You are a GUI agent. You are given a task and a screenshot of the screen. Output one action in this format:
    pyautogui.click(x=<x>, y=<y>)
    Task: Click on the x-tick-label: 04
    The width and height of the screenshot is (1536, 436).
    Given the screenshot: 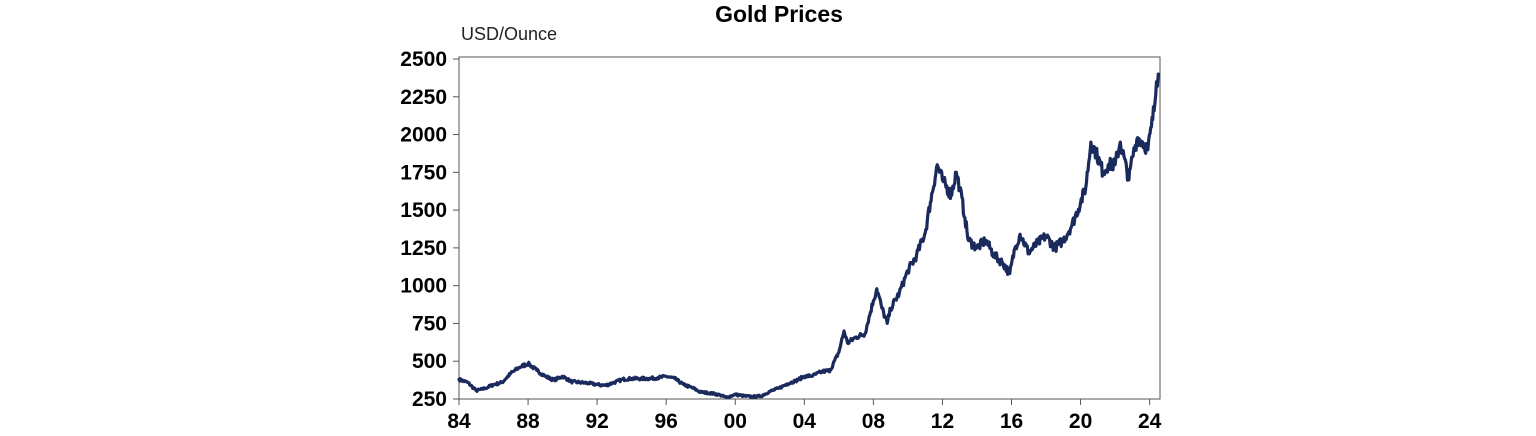 What is the action you would take?
    pyautogui.click(x=805, y=421)
    